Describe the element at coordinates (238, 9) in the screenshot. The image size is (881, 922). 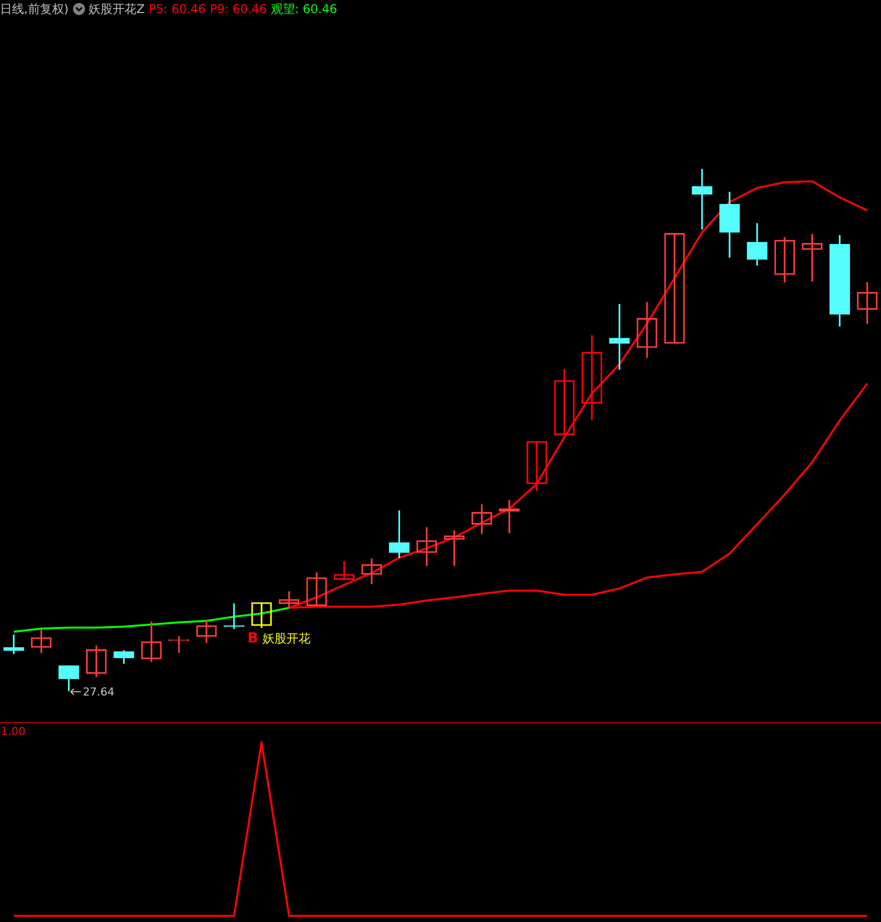
I see `text: P9: 60.46` at that location.